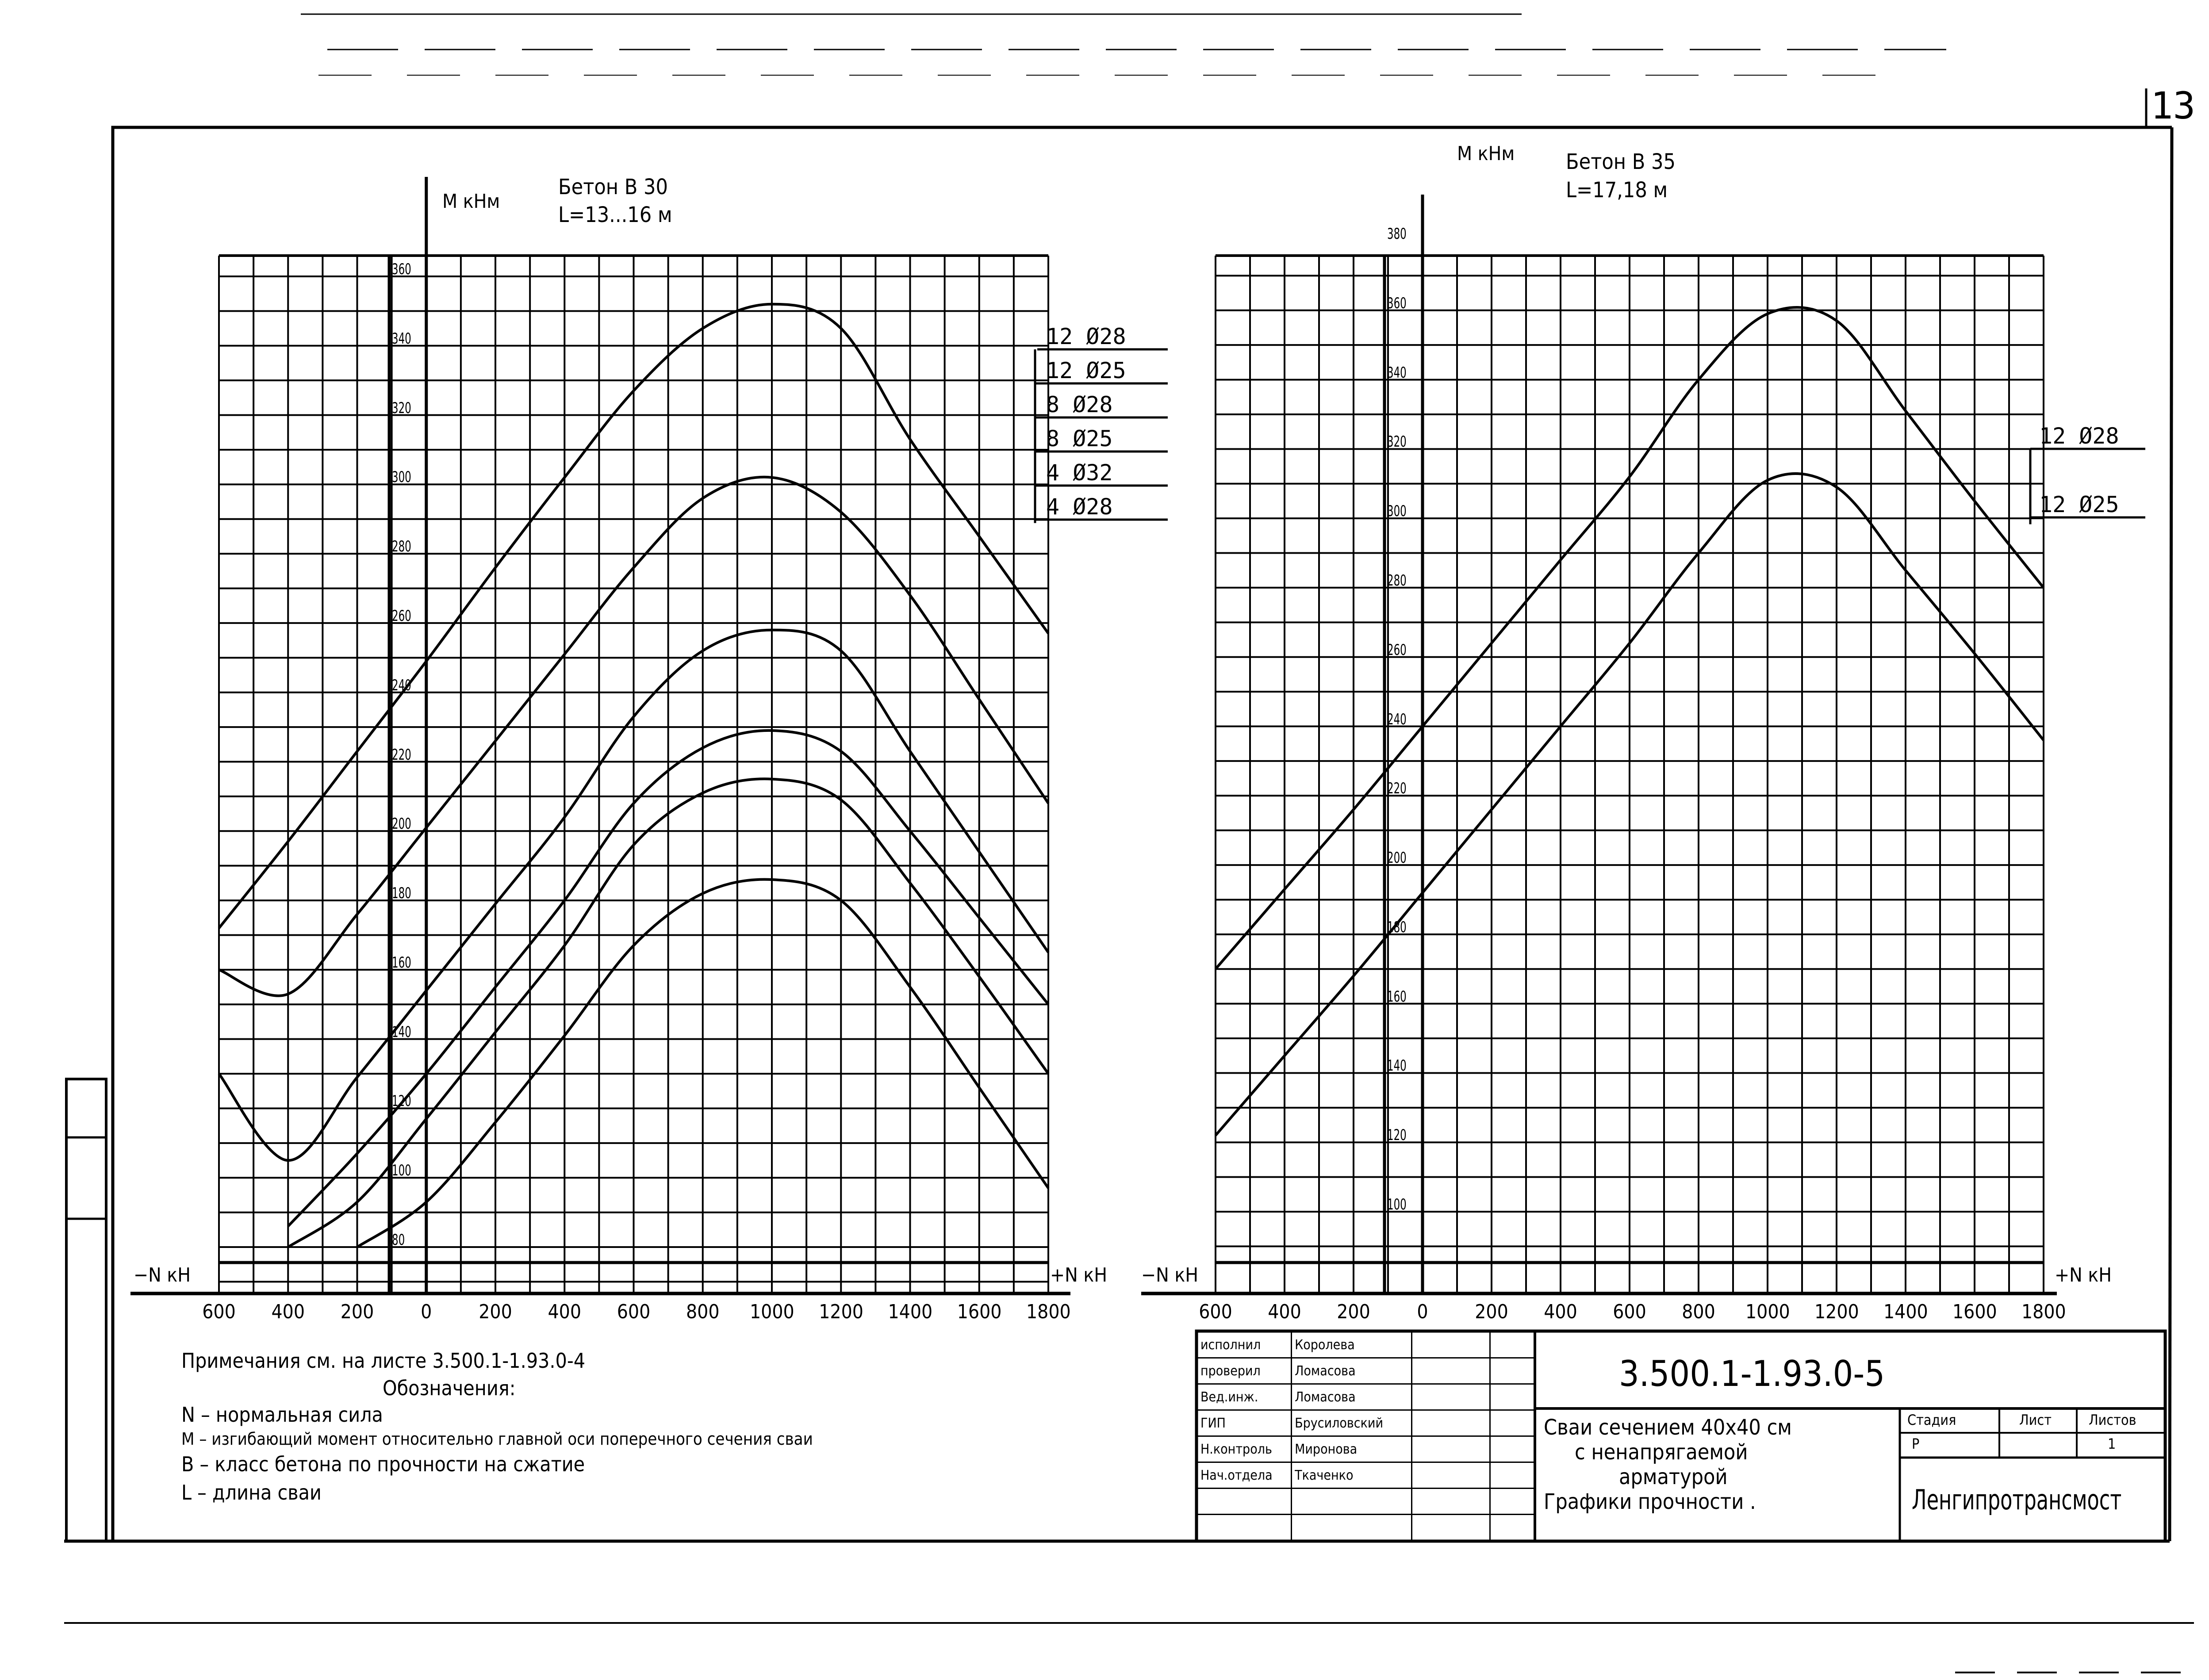 Image resolution: width=2209 pixels, height=1680 pixels. Describe the element at coordinates (282, 1415) in the screenshot. I see `note-item: N – нормальная сила` at that location.